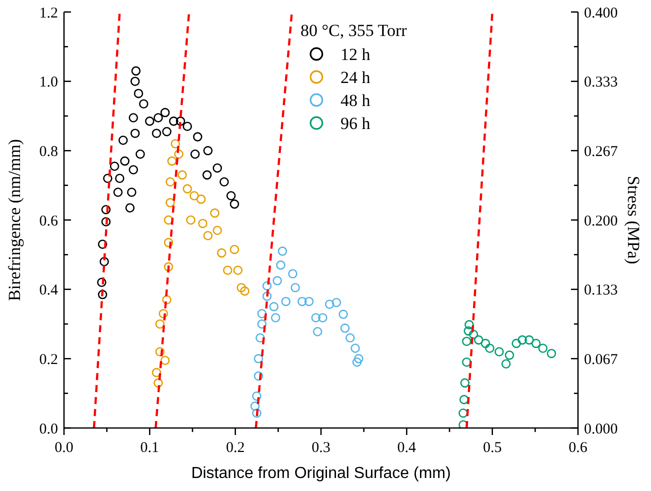  Describe the element at coordinates (601, 429) in the screenshot. I see `y2-tick-label: 0.000` at that location.